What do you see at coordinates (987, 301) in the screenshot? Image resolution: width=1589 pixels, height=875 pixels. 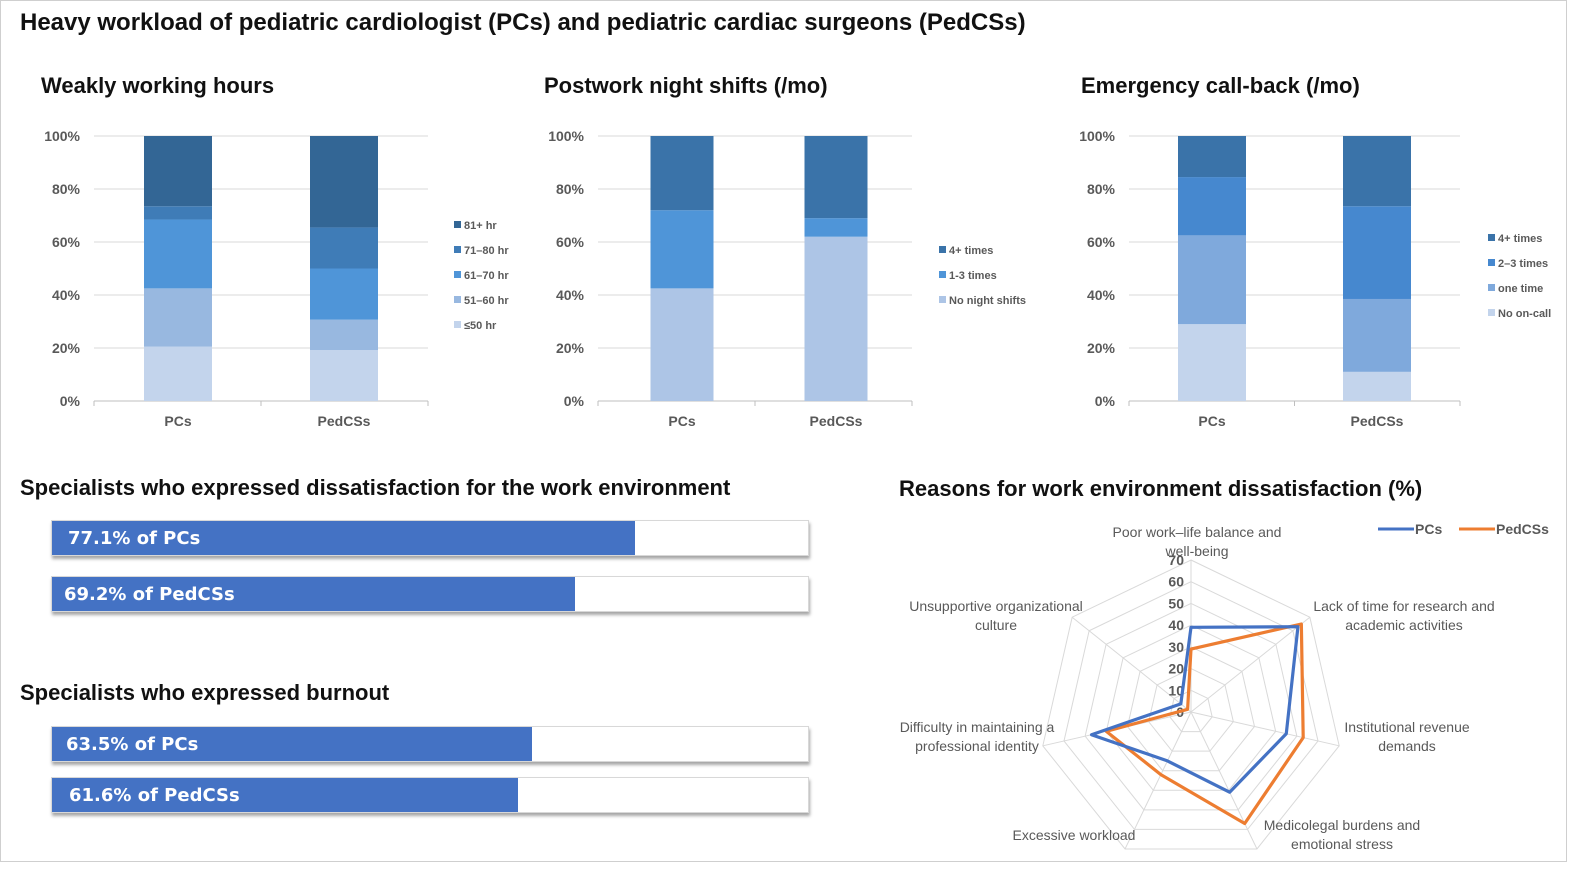 I see `legend-label: No night shifts` at bounding box center [987, 301].